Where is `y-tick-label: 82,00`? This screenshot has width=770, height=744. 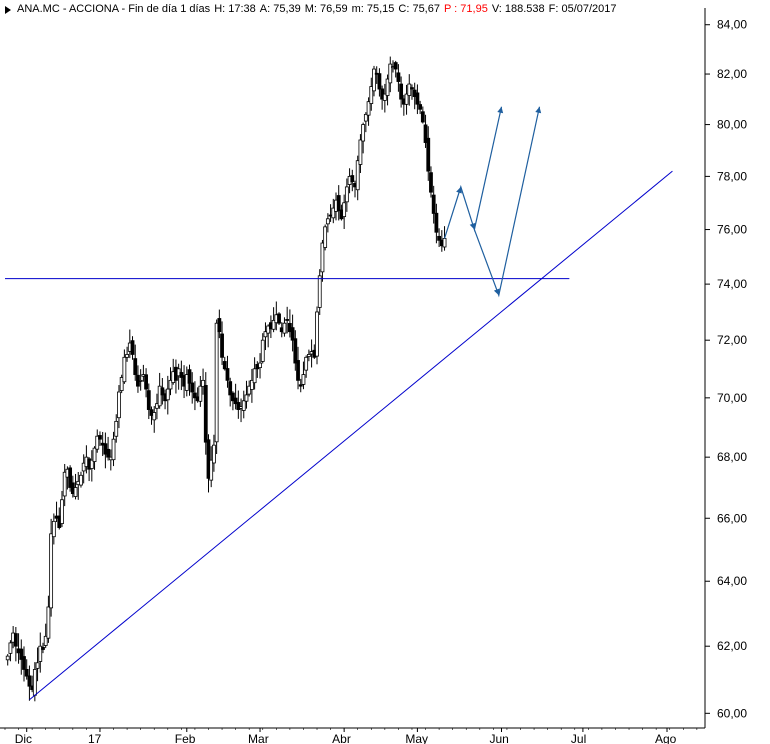
y-tick-label: 82,00 is located at coordinates (732, 74).